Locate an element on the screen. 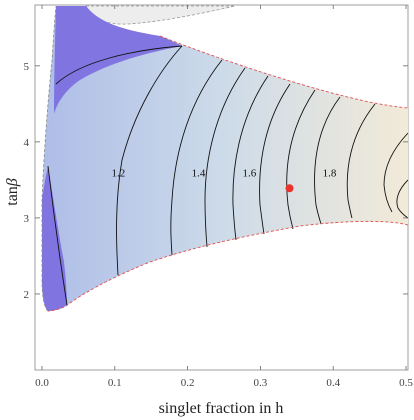  contour-label-1-2: 1.2 is located at coordinates (119, 173).